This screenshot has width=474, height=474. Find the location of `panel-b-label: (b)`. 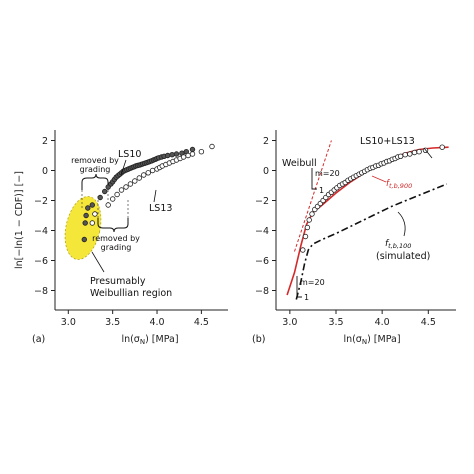

panel-b-label: (b) is located at coordinates (258, 339).